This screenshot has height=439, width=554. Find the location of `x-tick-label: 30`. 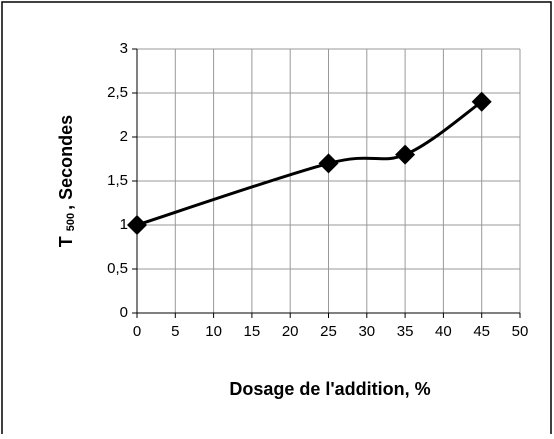

x-tick-label: 30 is located at coordinates (366, 331).